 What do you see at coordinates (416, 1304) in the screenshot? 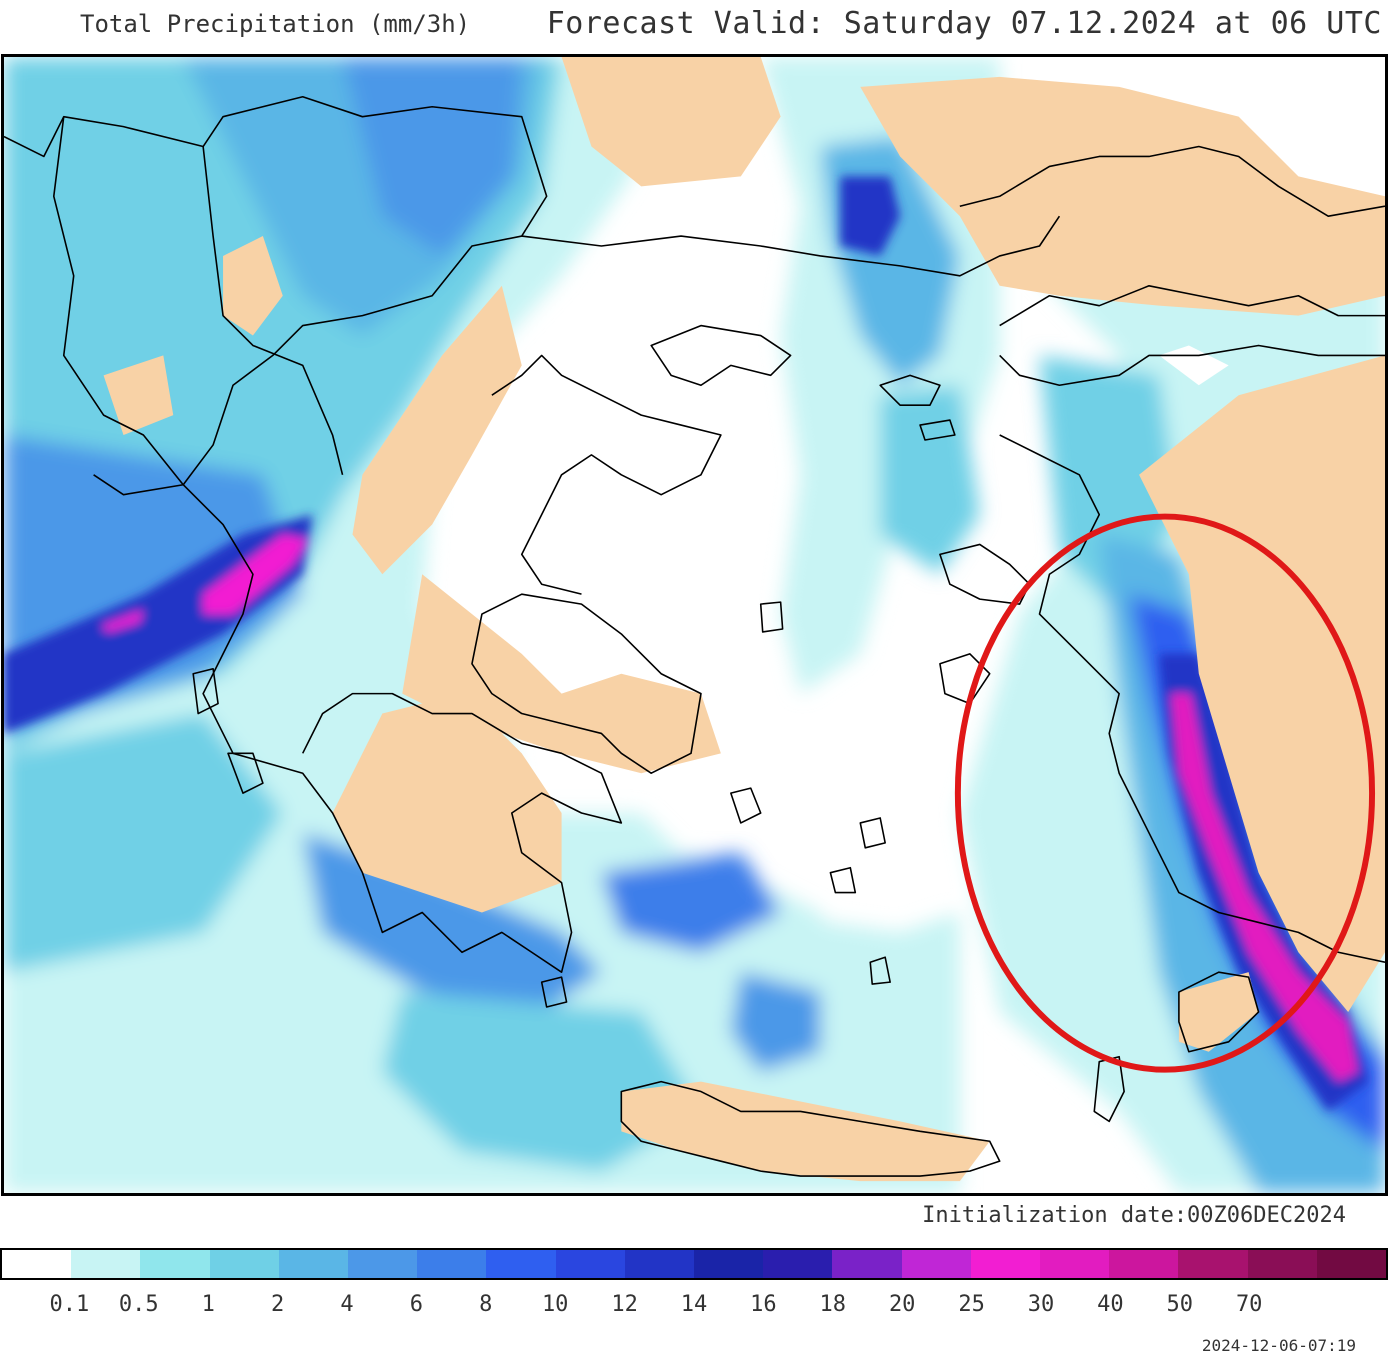
I see `legend-tick-label: 6` at bounding box center [416, 1304].